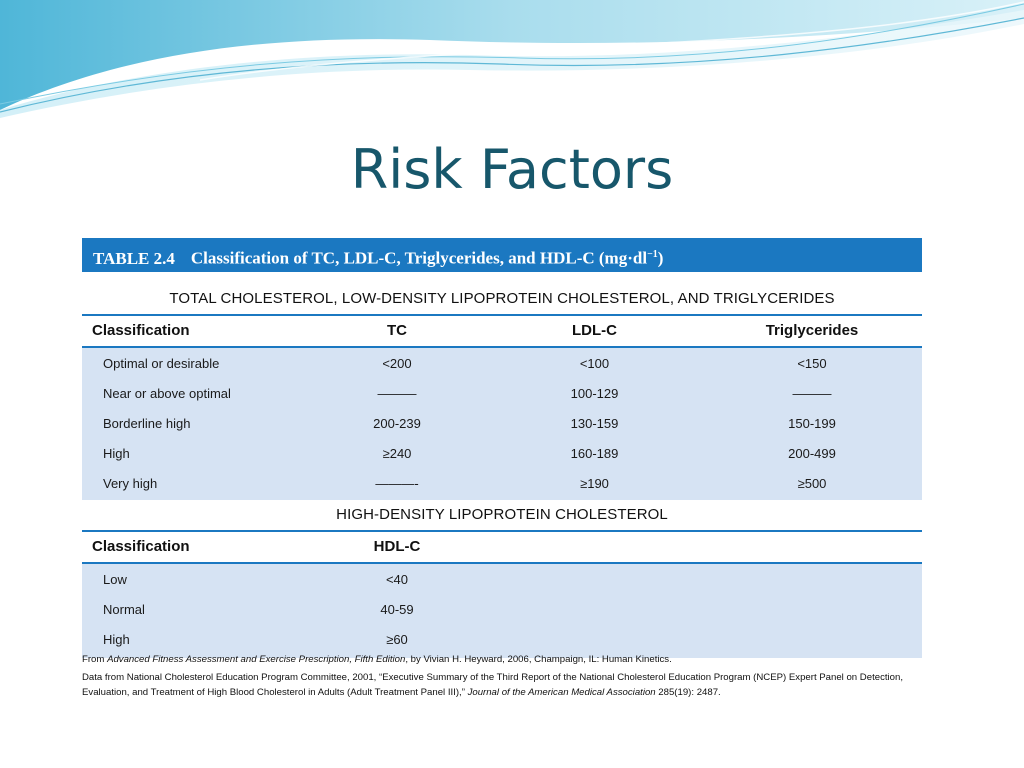 The width and height of the screenshot is (1024, 768). Describe the element at coordinates (502, 332) in the screenshot. I see `column-header-row: Classification TC LDL-C Triglycerides` at that location.